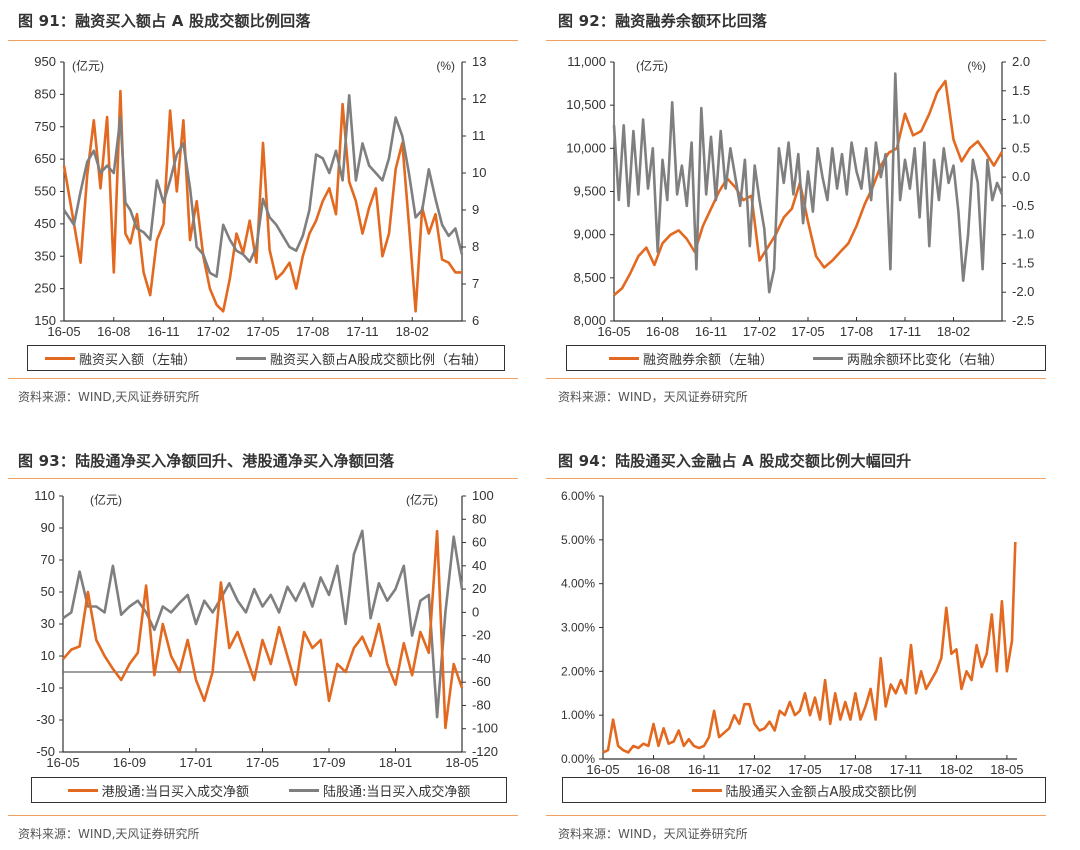  Describe the element at coordinates (806, 358) in the screenshot. I see `figure-92-legend: 融资融券余额（左轴） 两融余额环比变化（右轴）` at that location.